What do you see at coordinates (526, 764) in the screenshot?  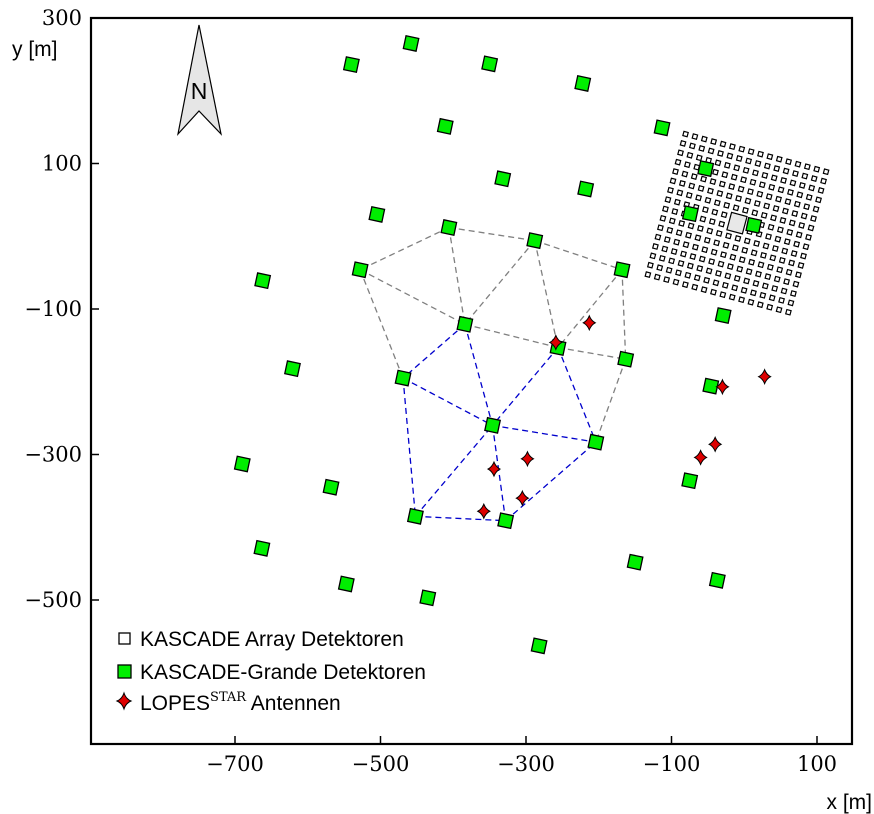 I see `x-tick-label: −300` at bounding box center [526, 764].